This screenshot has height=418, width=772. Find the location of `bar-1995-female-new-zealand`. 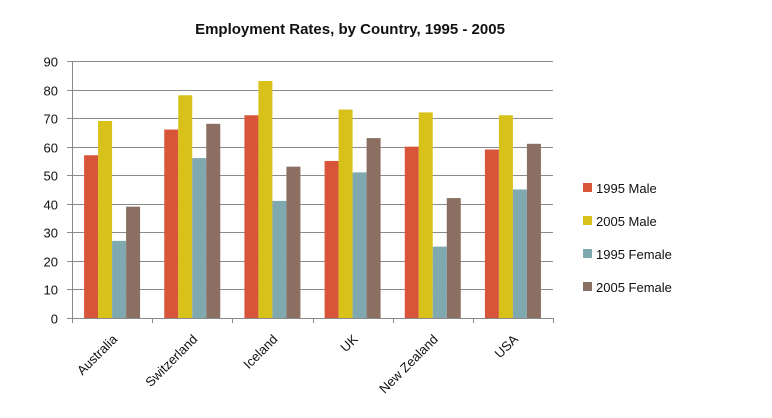

bar-1995-female-new-zealand is located at coordinates (439, 282).